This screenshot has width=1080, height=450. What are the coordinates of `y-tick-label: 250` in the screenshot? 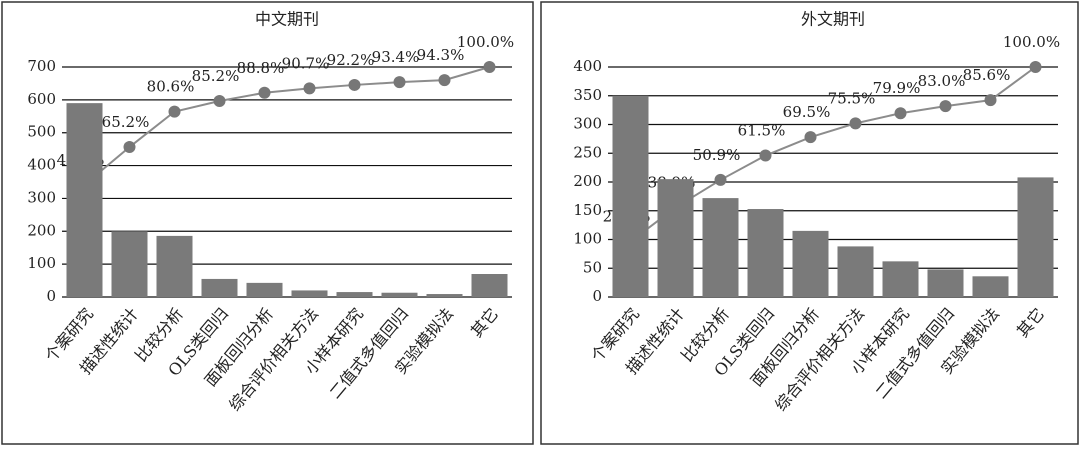 It's located at (587, 152).